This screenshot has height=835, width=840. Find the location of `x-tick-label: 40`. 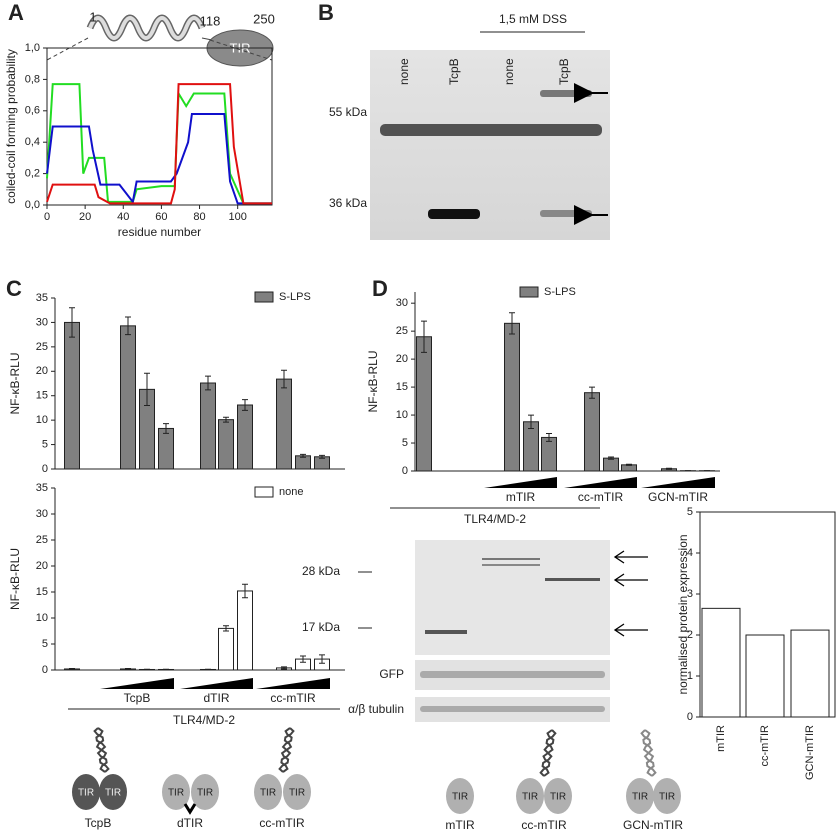

x-tick-label: 40 is located at coordinates (123, 217).